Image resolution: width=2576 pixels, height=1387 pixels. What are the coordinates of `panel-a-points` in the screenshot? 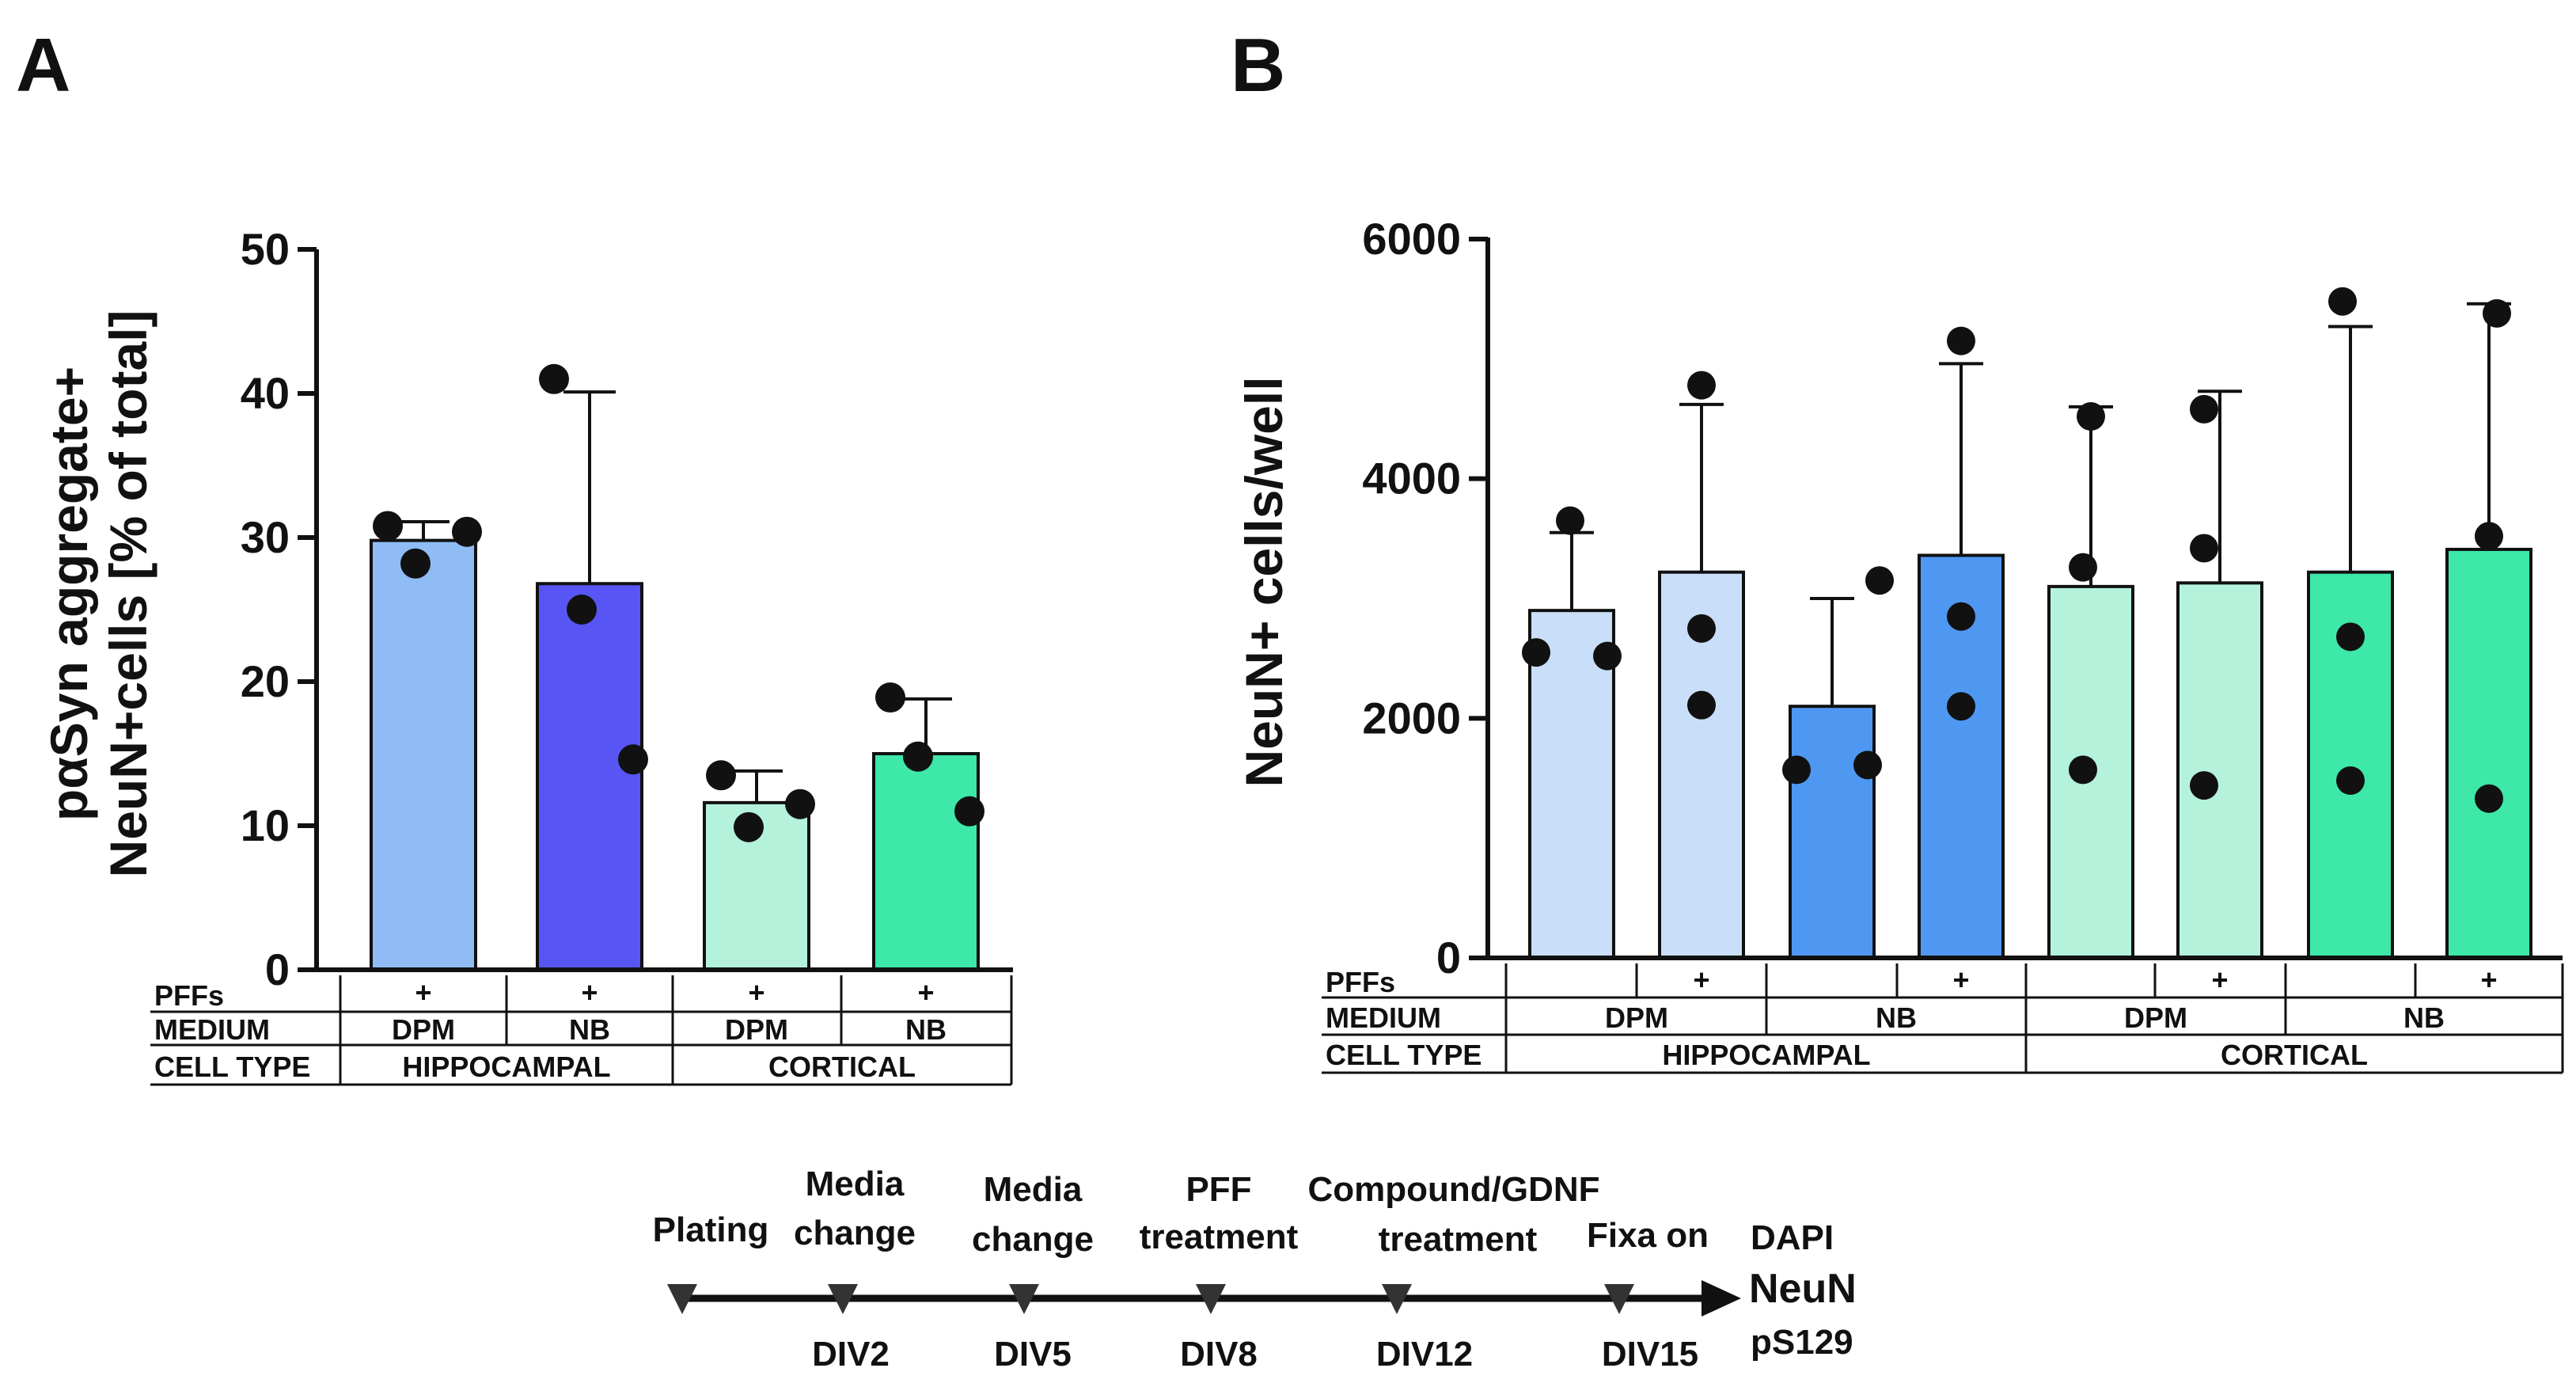 It's located at (678, 602).